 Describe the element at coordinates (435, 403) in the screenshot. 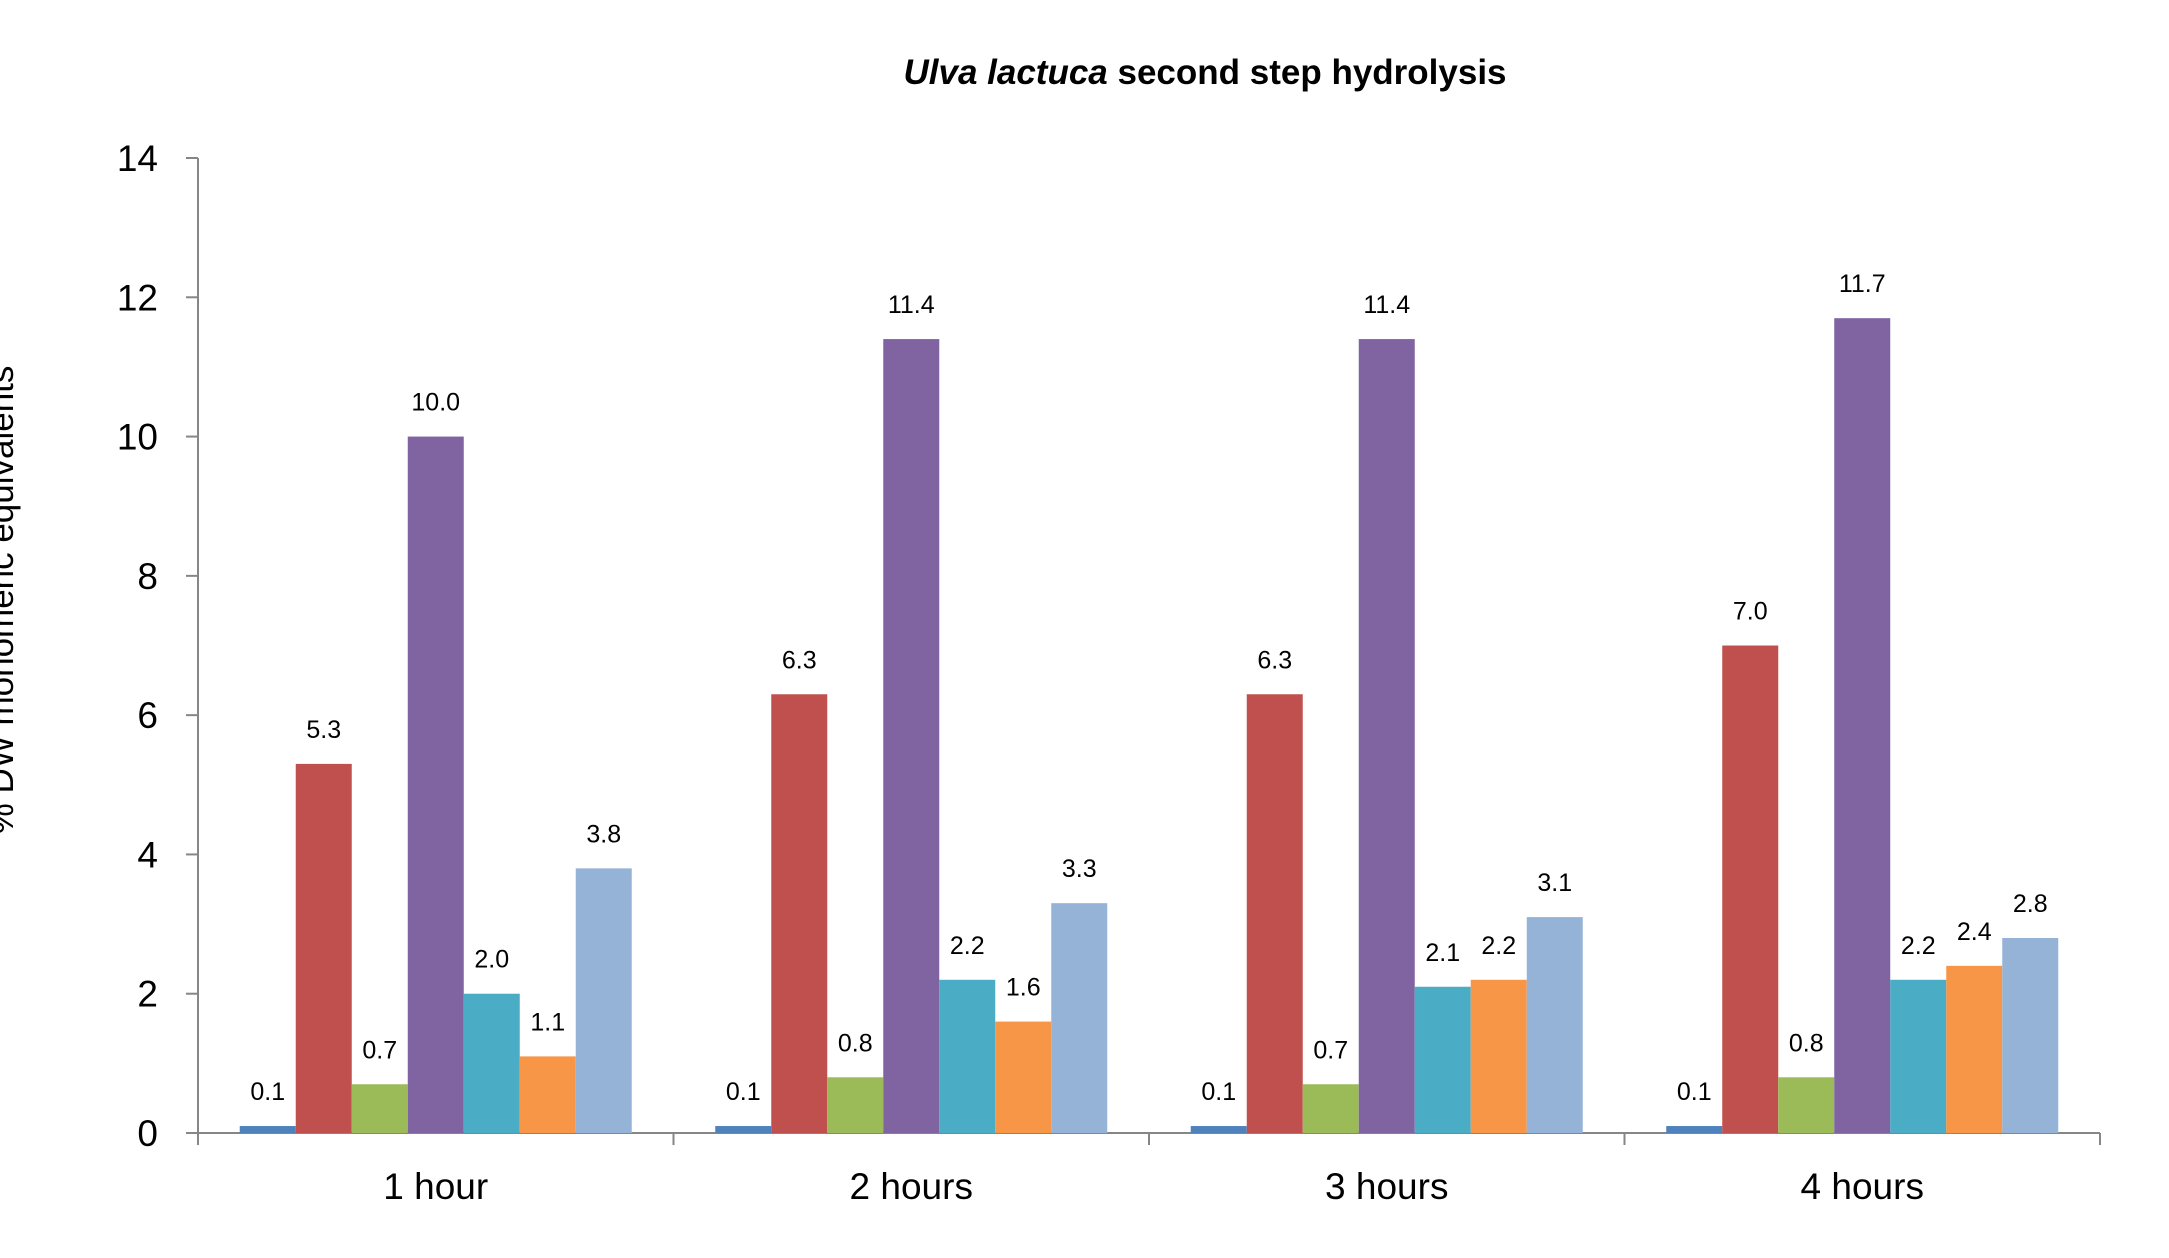

I see `data-label: 10.0` at that location.